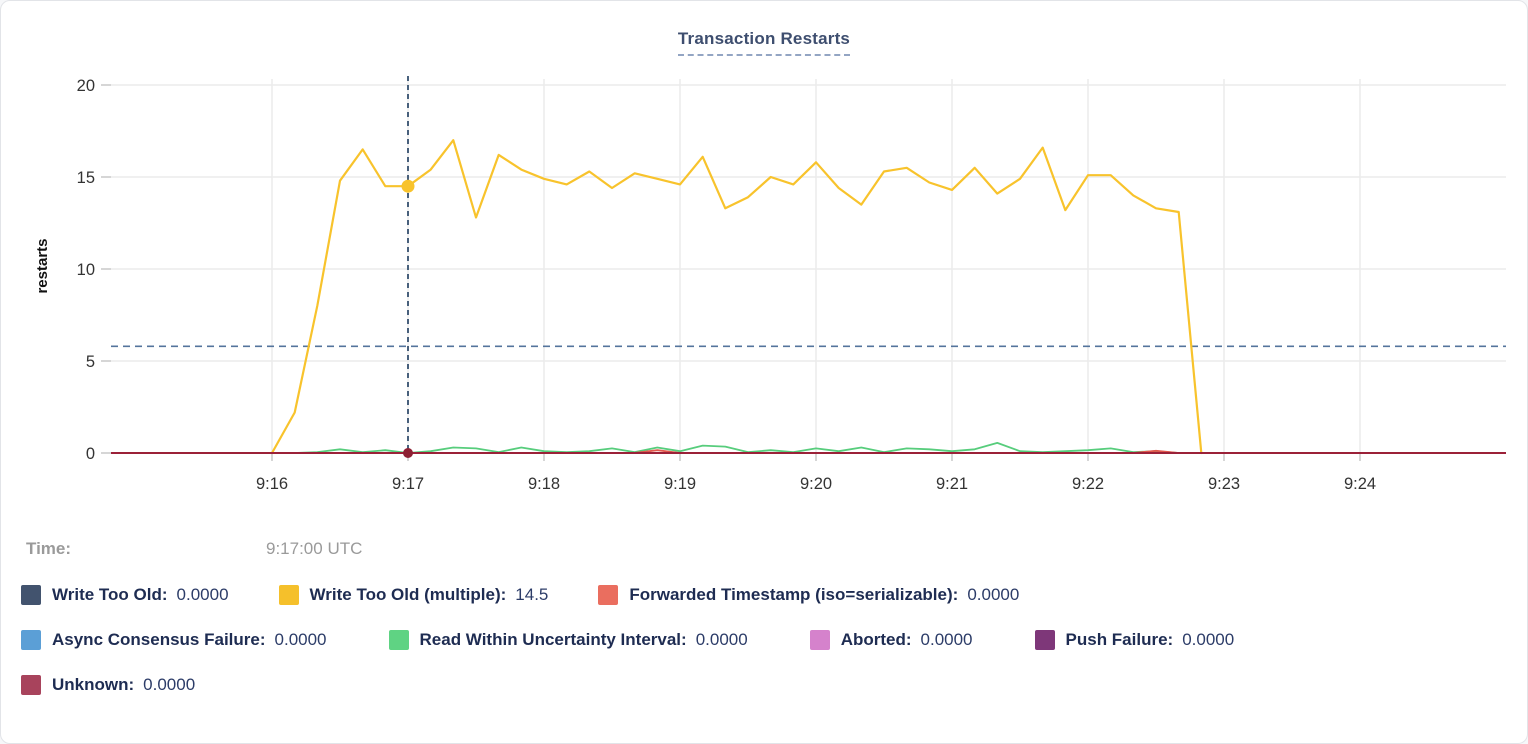 The height and width of the screenshot is (744, 1528). Describe the element at coordinates (90, 454) in the screenshot. I see `y-tick-label: 0` at that location.